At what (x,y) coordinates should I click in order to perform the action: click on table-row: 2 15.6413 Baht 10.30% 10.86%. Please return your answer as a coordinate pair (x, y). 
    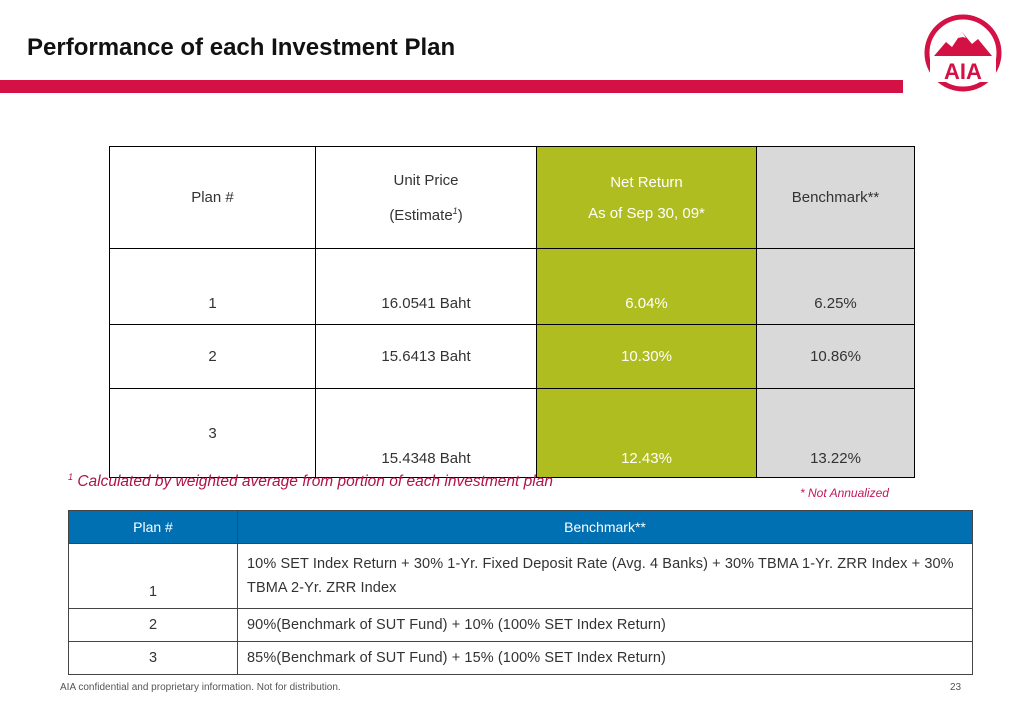
    Looking at the image, I should click on (512, 356).